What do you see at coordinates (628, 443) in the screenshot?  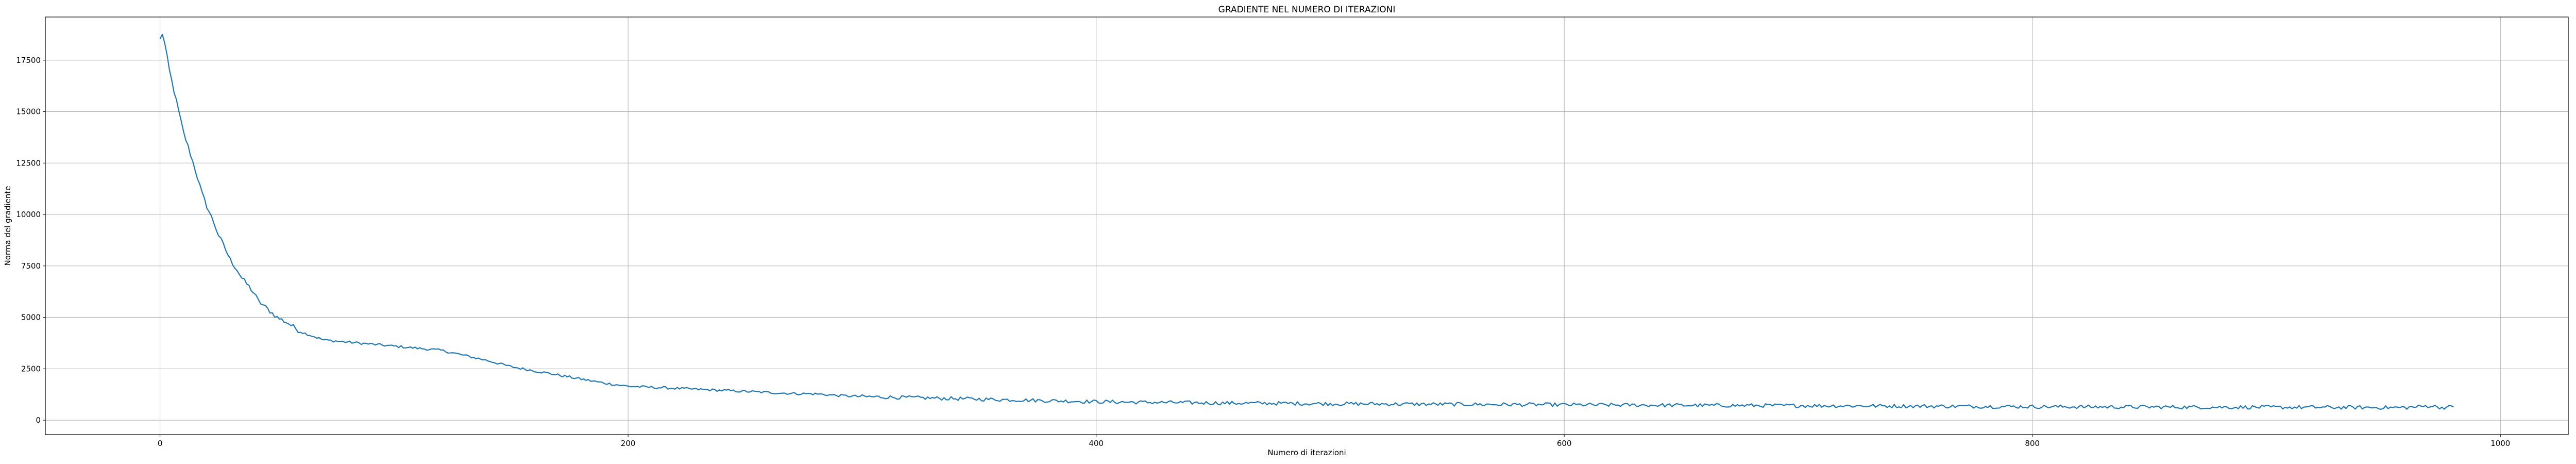 I see `x-tick-label: 200` at bounding box center [628, 443].